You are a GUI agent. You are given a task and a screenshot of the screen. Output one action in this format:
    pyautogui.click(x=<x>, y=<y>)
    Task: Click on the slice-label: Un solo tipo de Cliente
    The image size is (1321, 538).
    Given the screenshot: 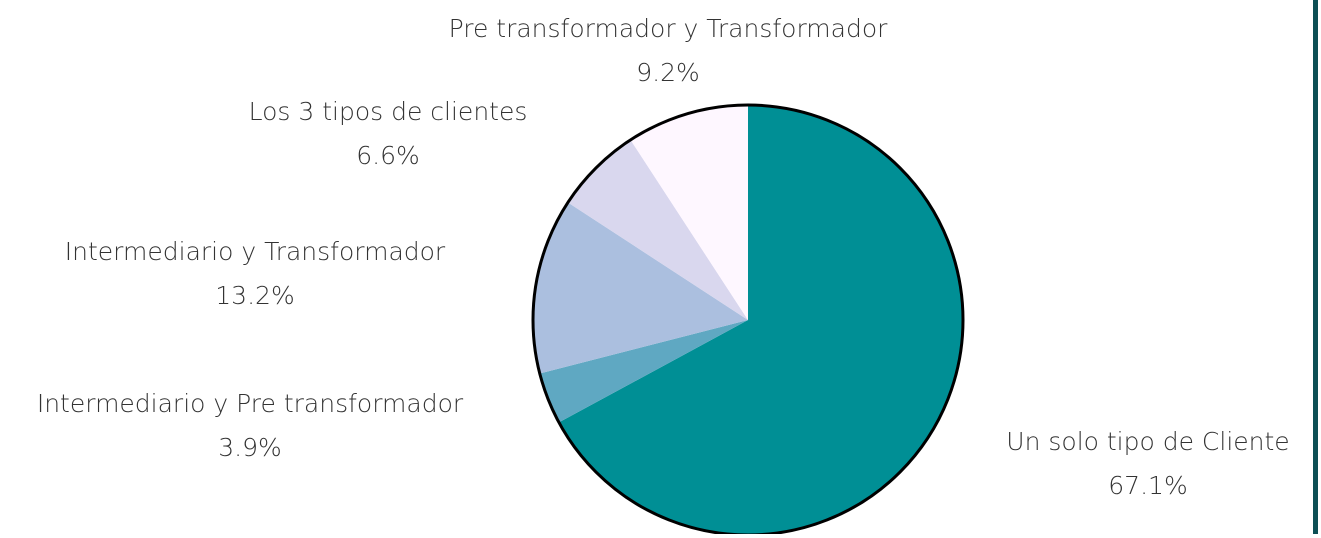 What is the action you would take?
    pyautogui.click(x=1147, y=441)
    